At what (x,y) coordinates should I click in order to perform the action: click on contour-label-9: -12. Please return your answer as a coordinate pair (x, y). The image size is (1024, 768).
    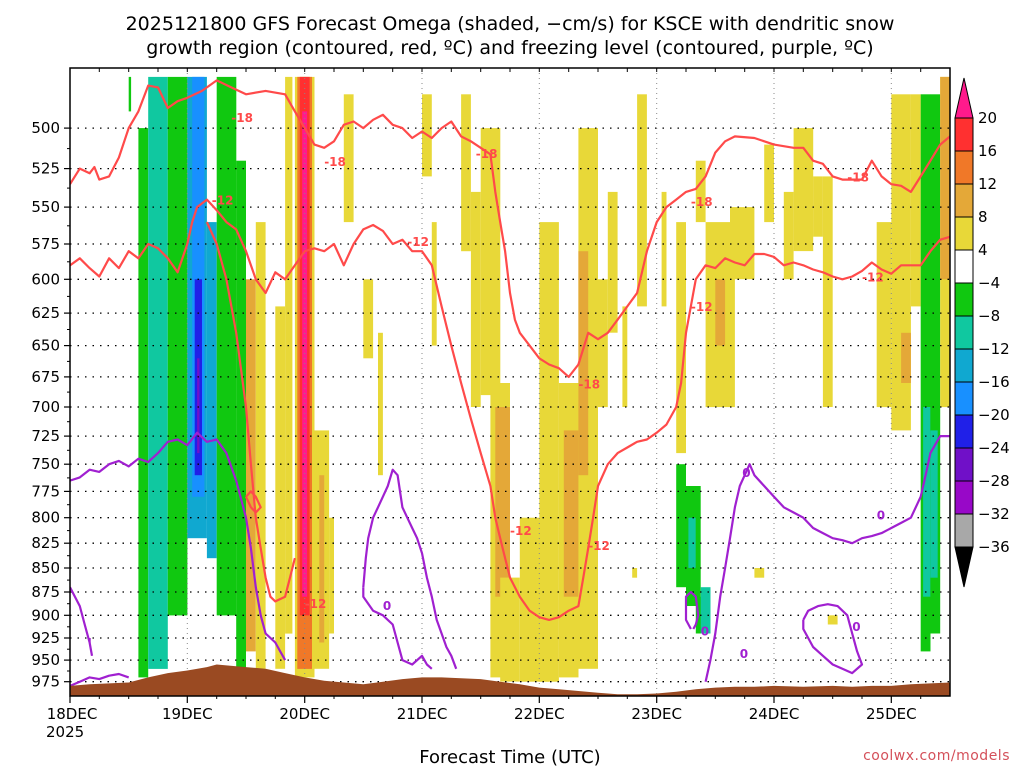
    Looking at the image, I should click on (873, 277).